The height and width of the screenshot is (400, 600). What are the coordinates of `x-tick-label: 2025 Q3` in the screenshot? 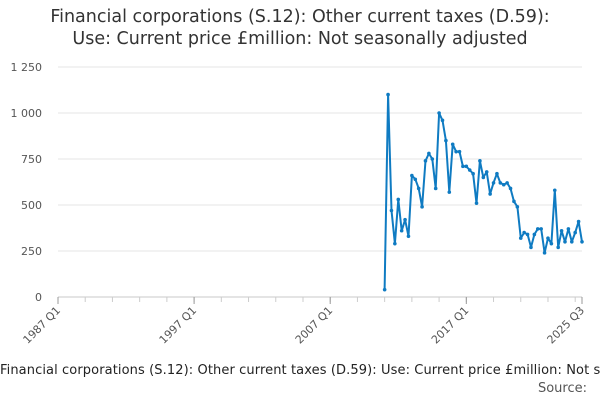 It's located at (566, 325).